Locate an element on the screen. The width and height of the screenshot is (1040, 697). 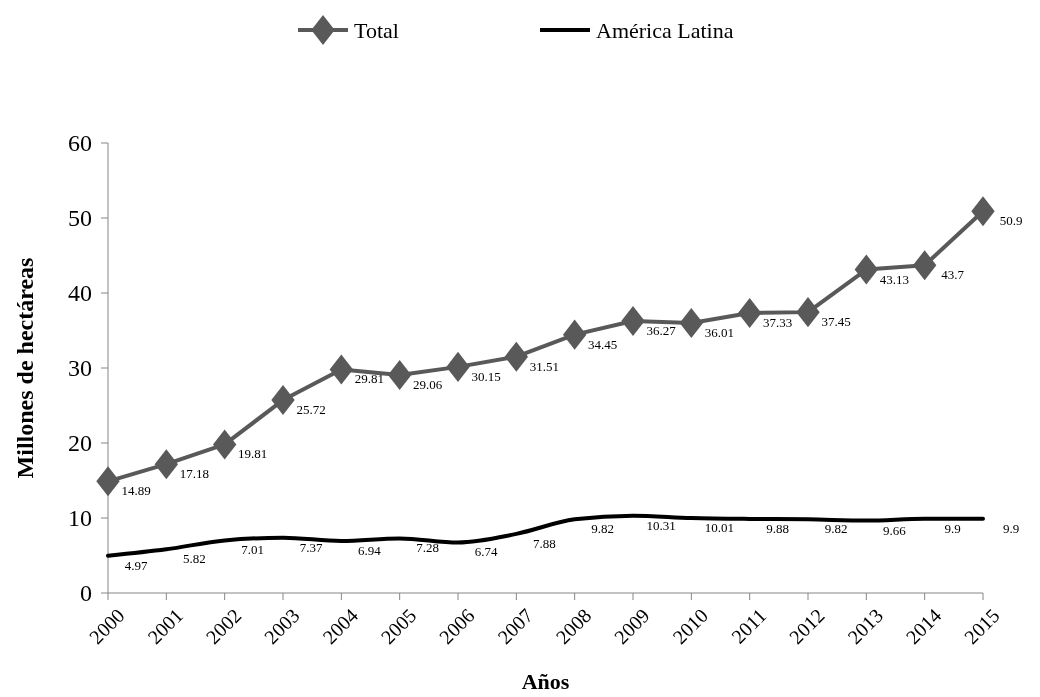
data-label: 36.27 is located at coordinates (661, 330).